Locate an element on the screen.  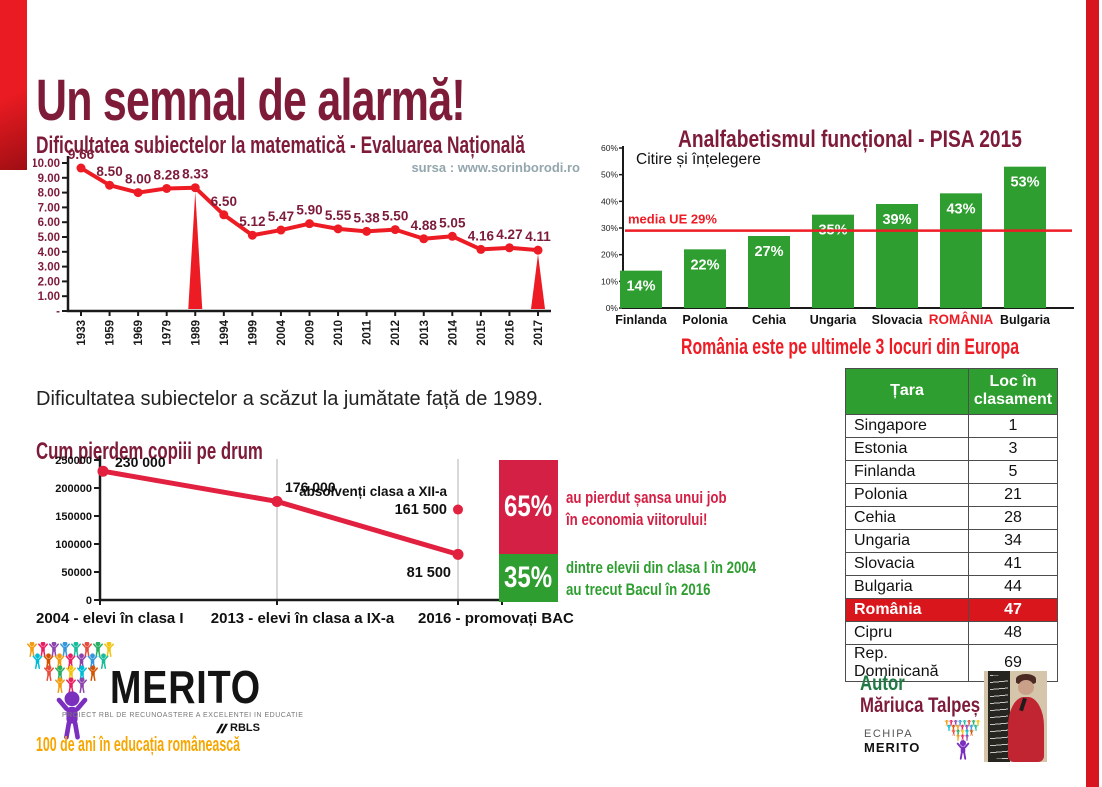
dropout-category-2004: 2004 - elevi în clasa I is located at coordinates (110, 618).